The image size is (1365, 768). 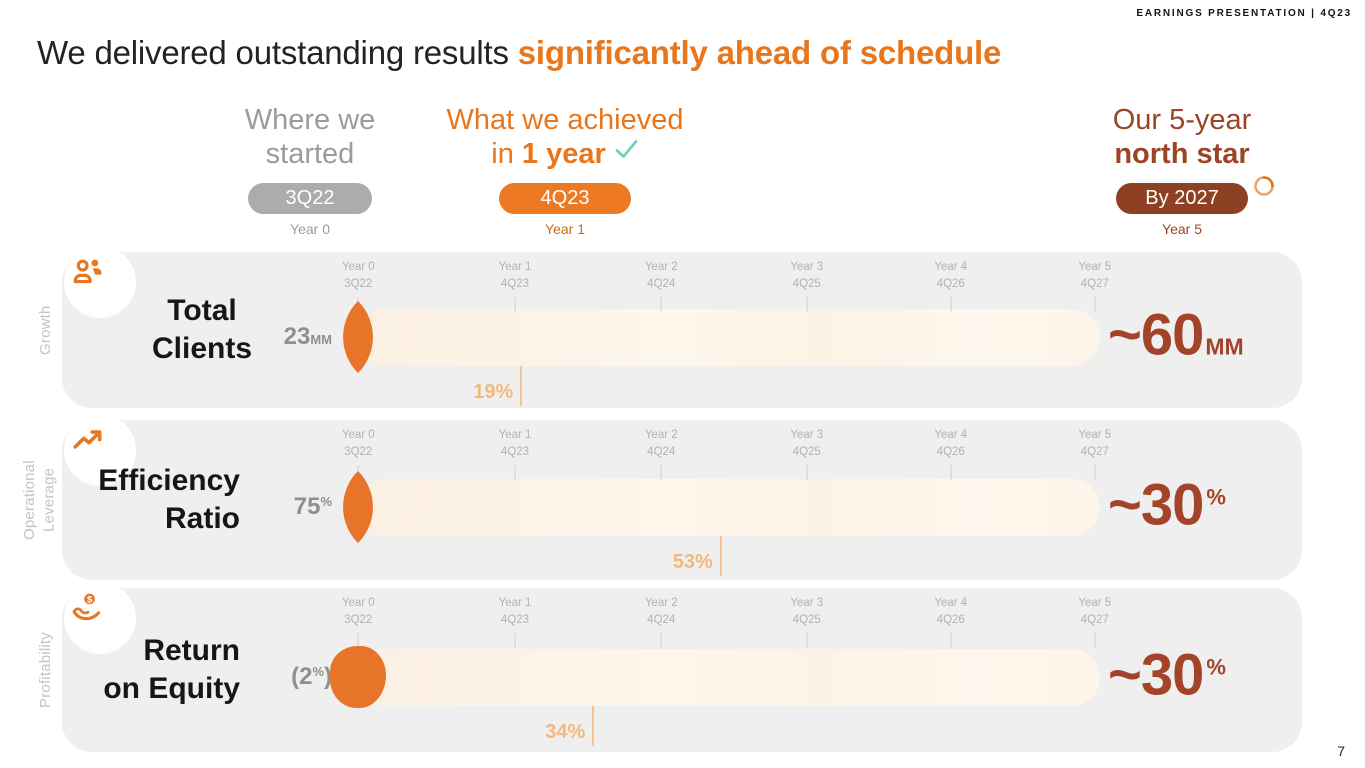 What do you see at coordinates (45, 670) in the screenshot?
I see `category-label-profitability: Profitability` at bounding box center [45, 670].